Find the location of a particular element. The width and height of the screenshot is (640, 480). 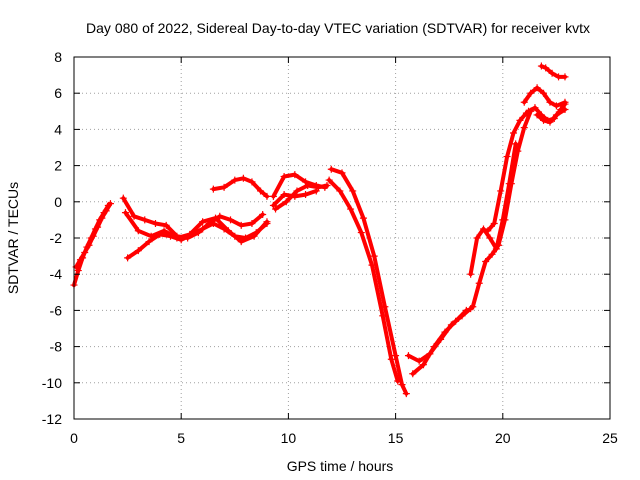

y-tick-label: 2 is located at coordinates (58, 166).